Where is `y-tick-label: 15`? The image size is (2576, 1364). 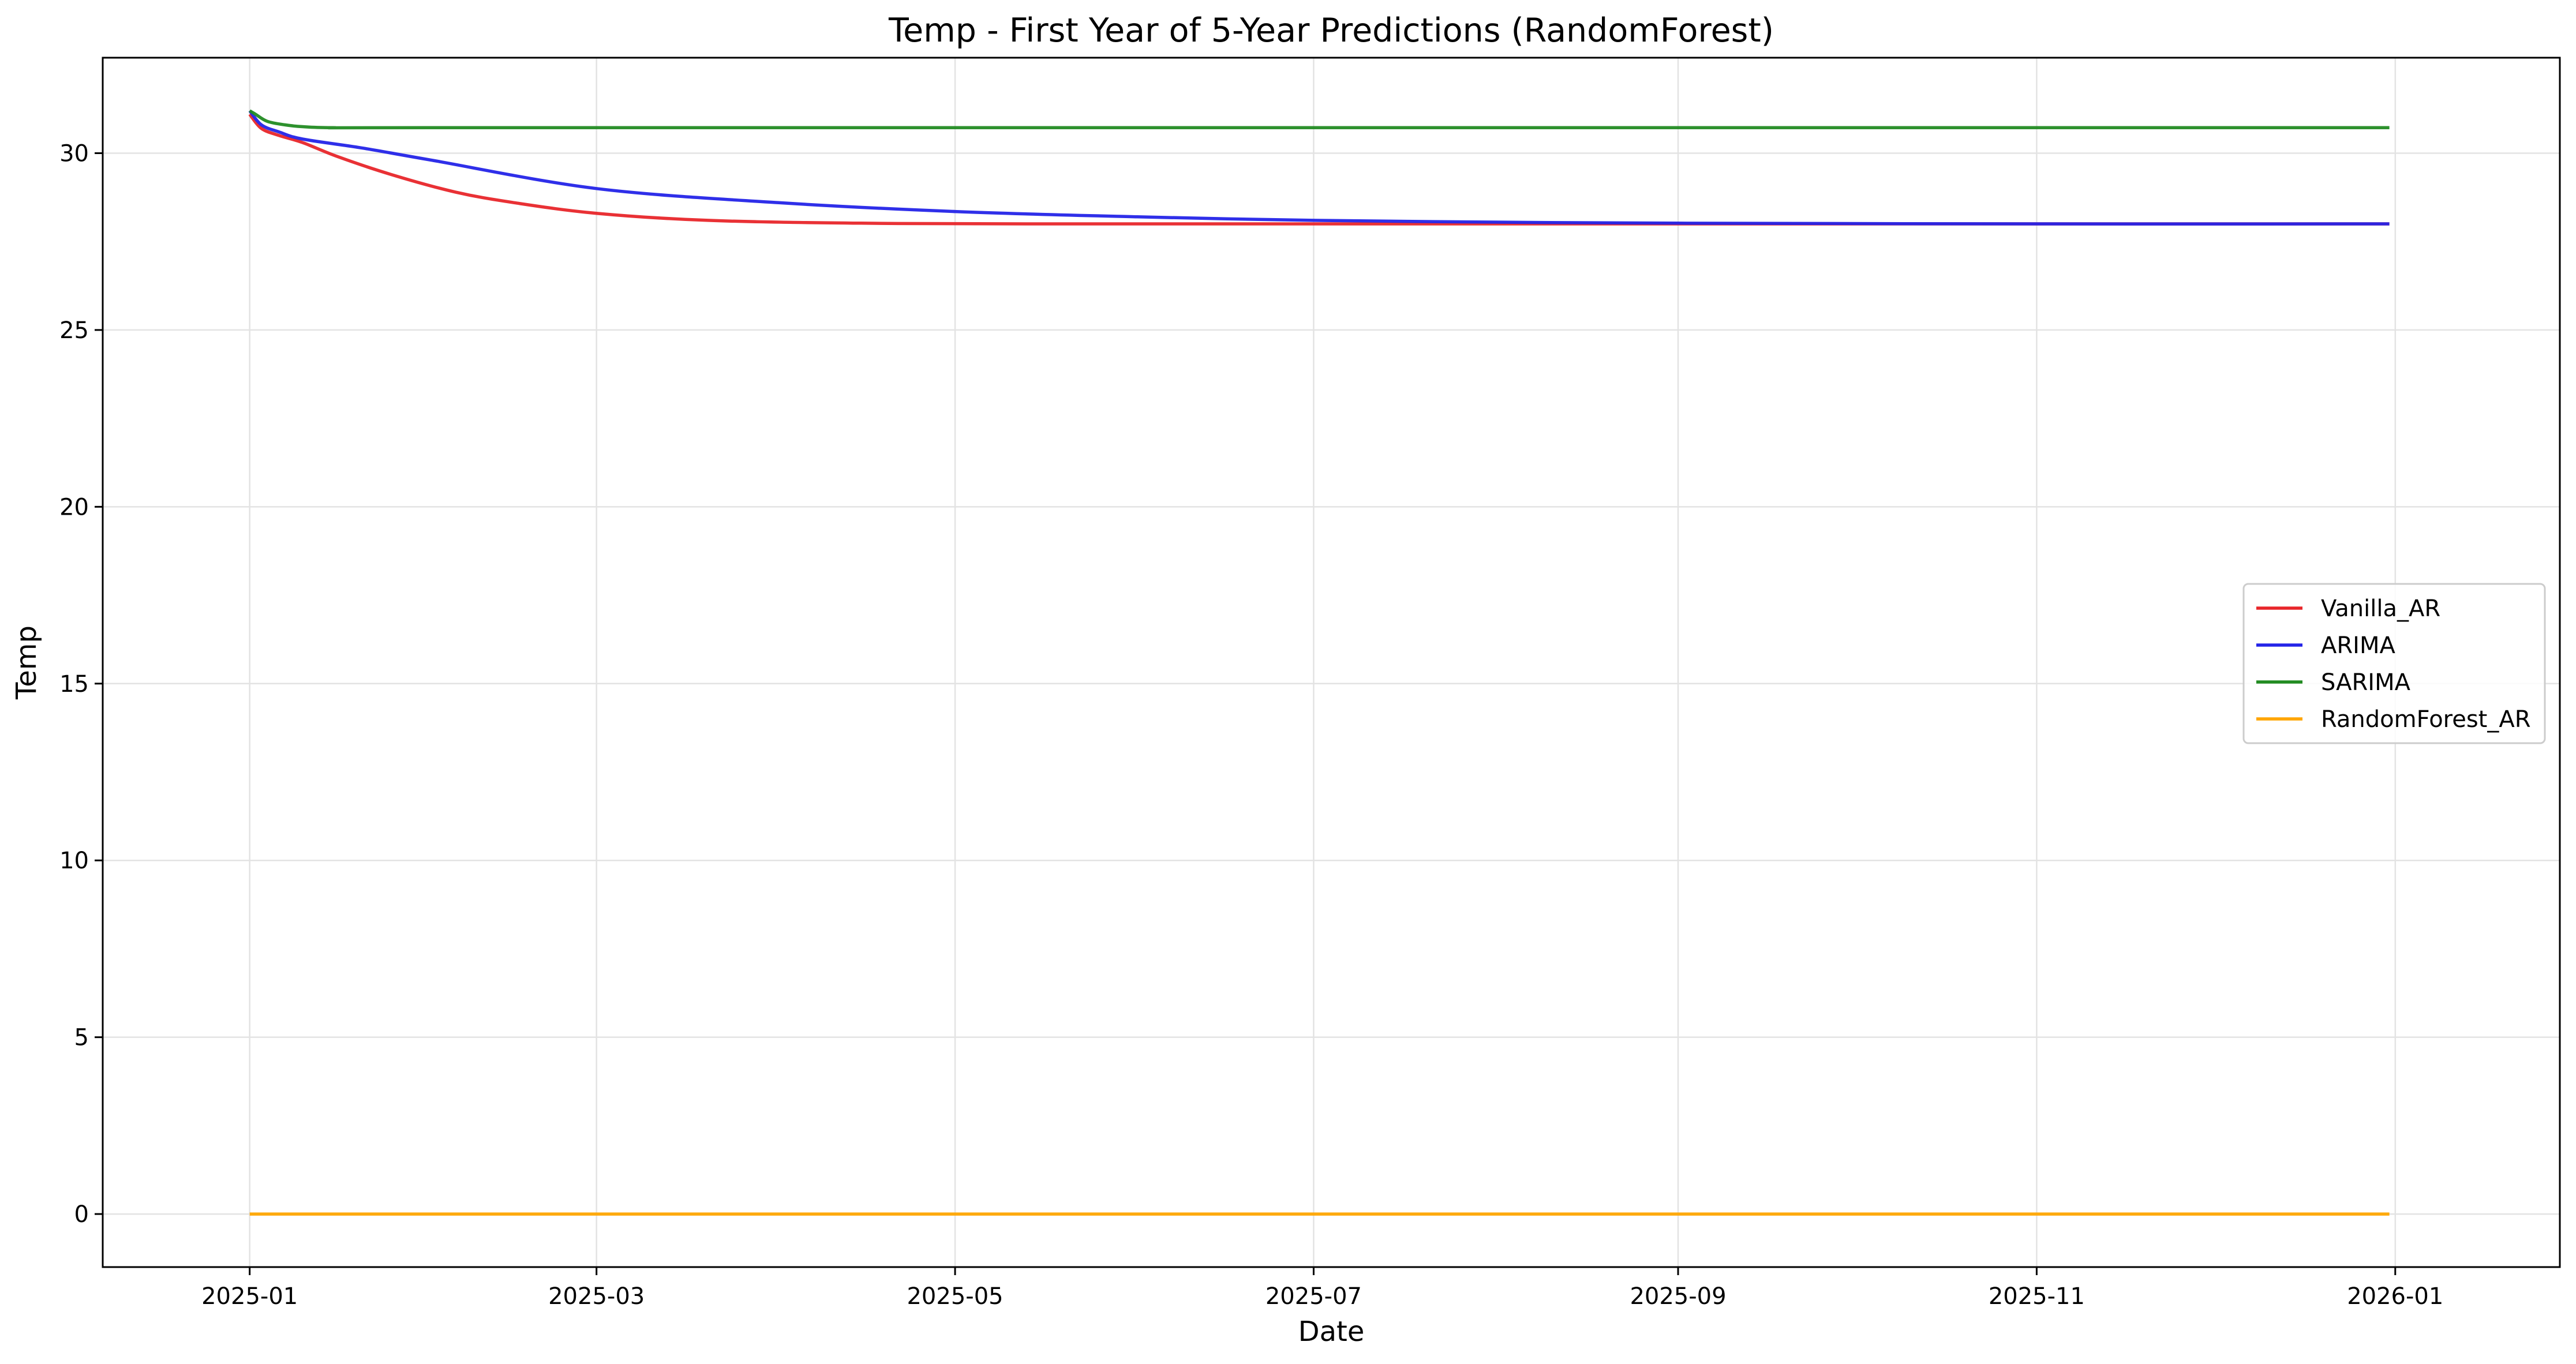
y-tick-label: 15 is located at coordinates (74, 684).